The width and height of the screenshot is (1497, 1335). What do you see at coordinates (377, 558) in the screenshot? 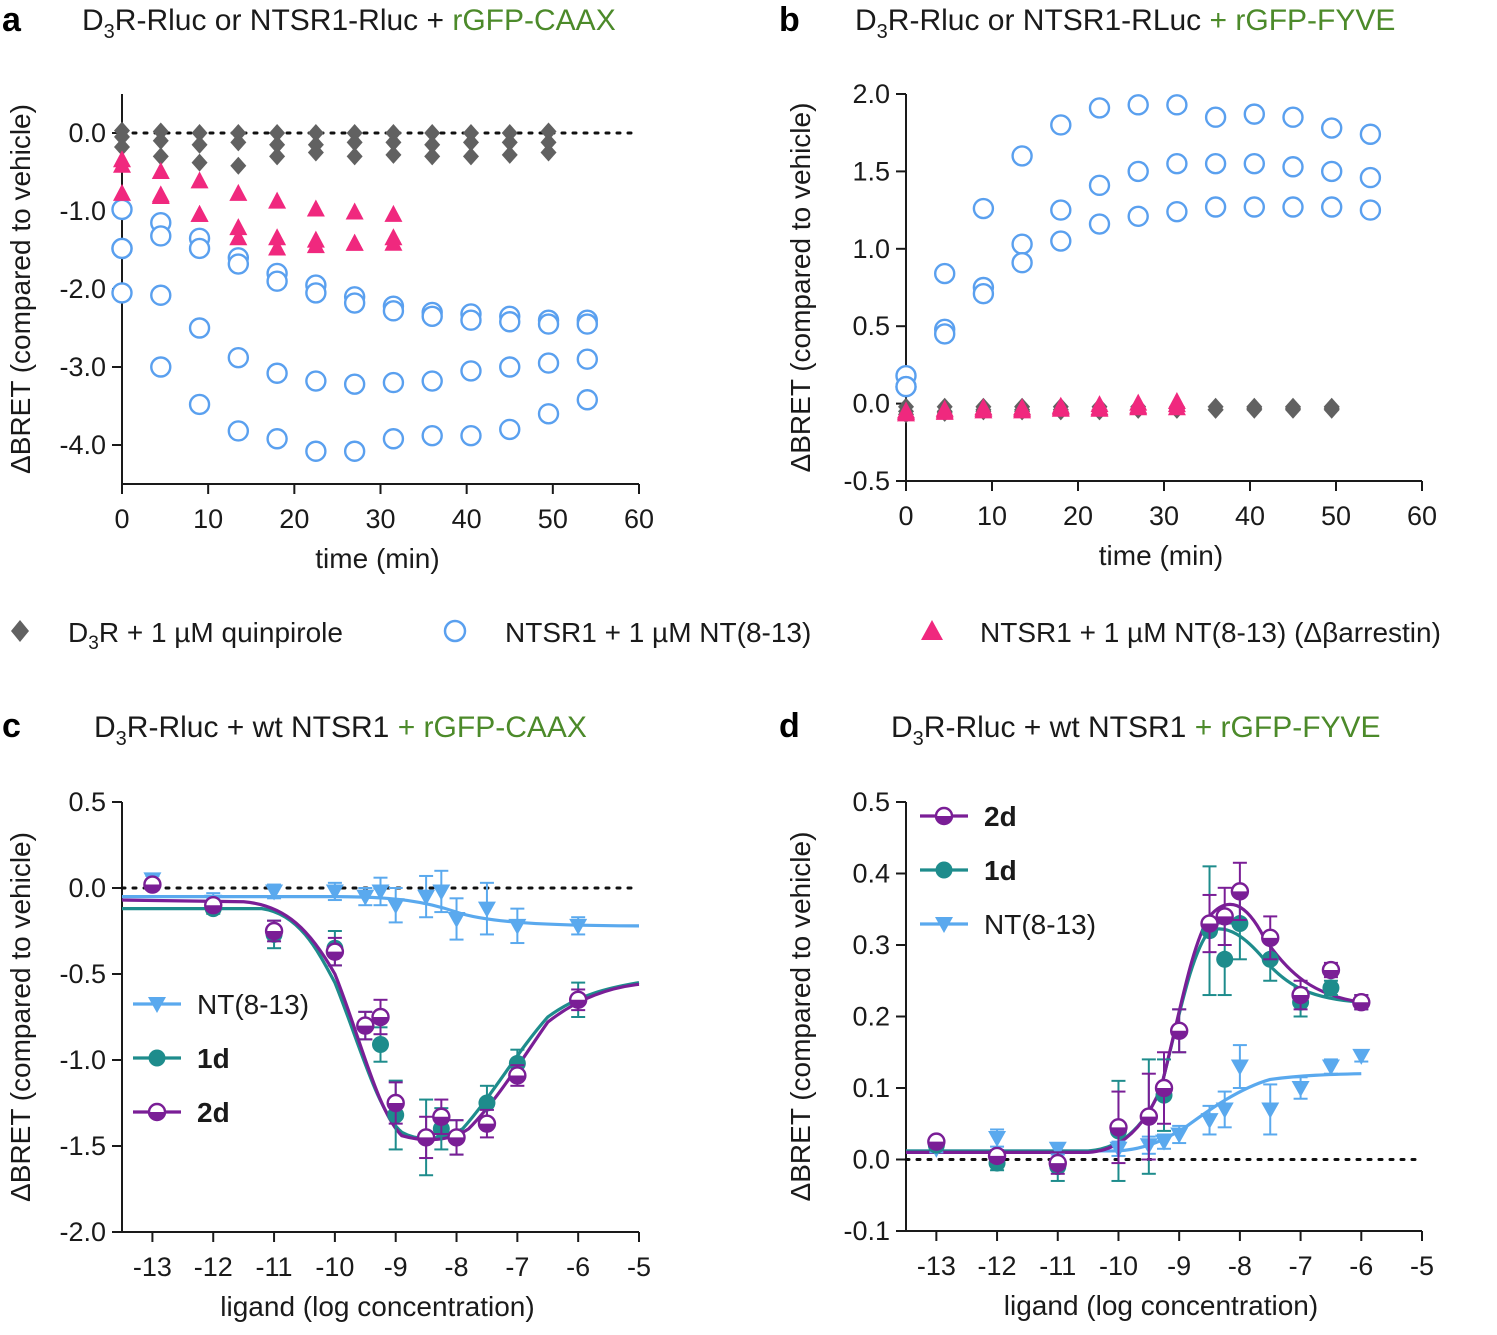
I see `panel-a-x-axis-label: time (min)` at bounding box center [377, 558].